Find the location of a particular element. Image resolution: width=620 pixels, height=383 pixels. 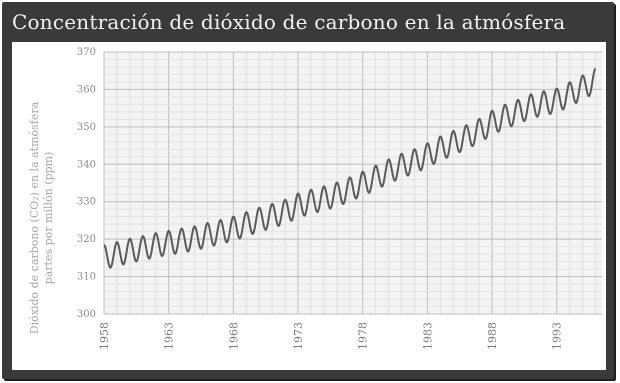

y-tick-label: 320 is located at coordinates (86, 239).